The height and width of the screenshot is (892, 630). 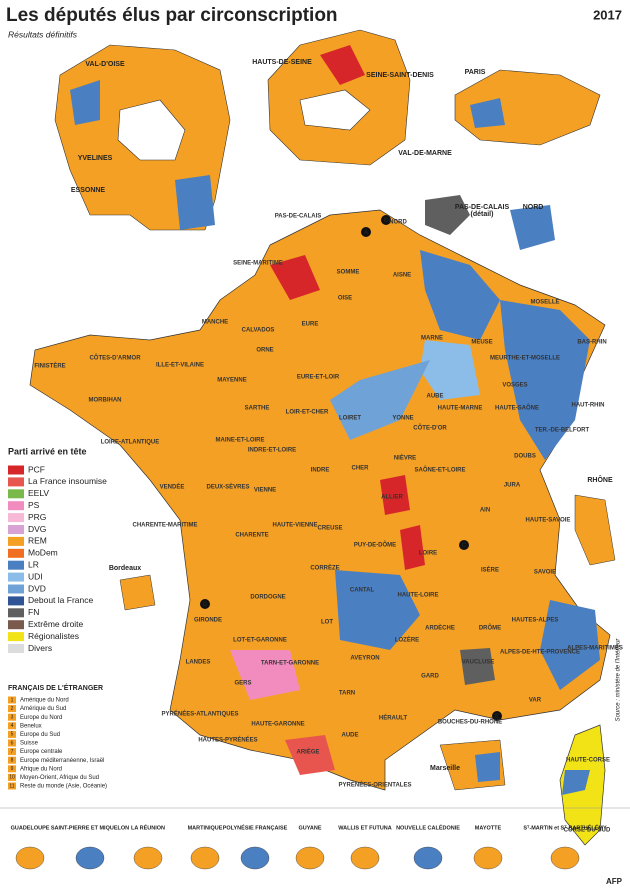 I want to click on department-label: CHARENTE, so click(x=251, y=536).